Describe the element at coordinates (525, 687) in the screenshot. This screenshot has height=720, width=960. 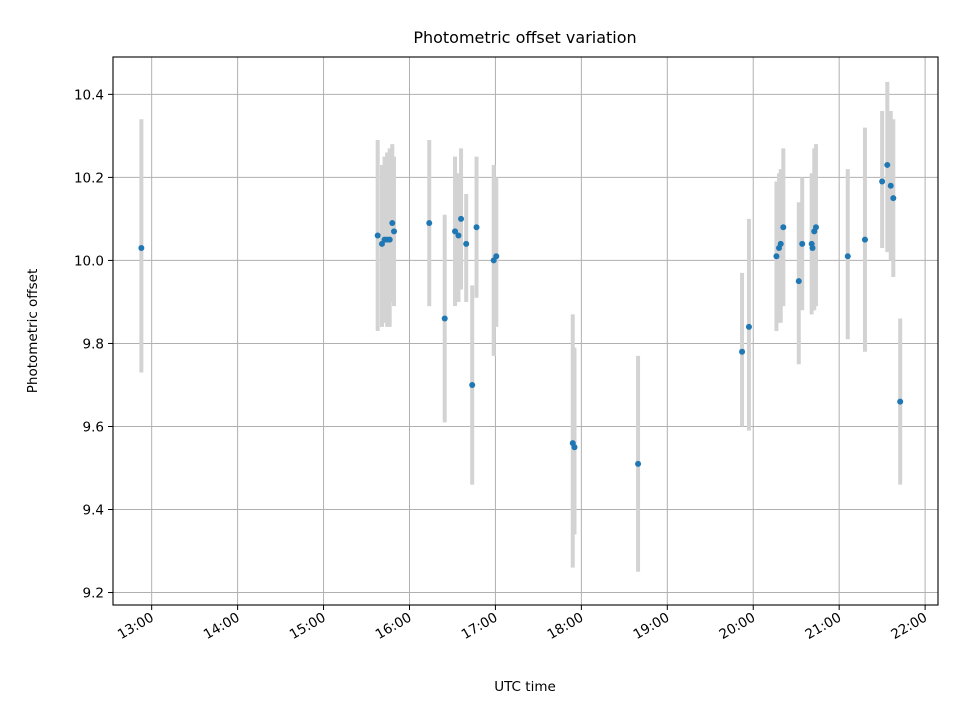
I see `x-axis-label: UTC time` at that location.